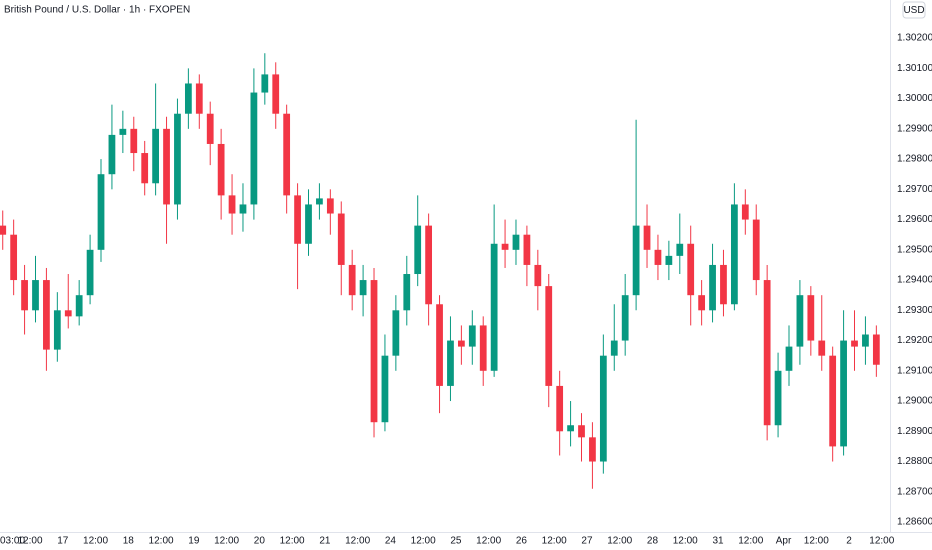 This screenshot has width=932, height=550. Describe the element at coordinates (914, 249) in the screenshot. I see `y-tick-label: 1.29500` at that location.